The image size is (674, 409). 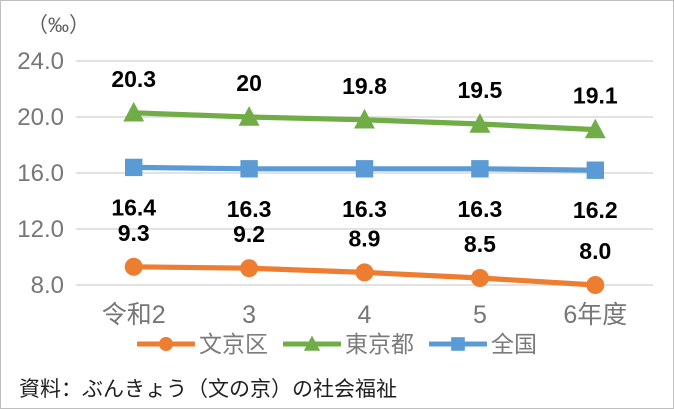 What do you see at coordinates (208, 389) in the screenshot?
I see `source-note: 資料：ぶんきょう（文の京）の社会福祉` at bounding box center [208, 389].